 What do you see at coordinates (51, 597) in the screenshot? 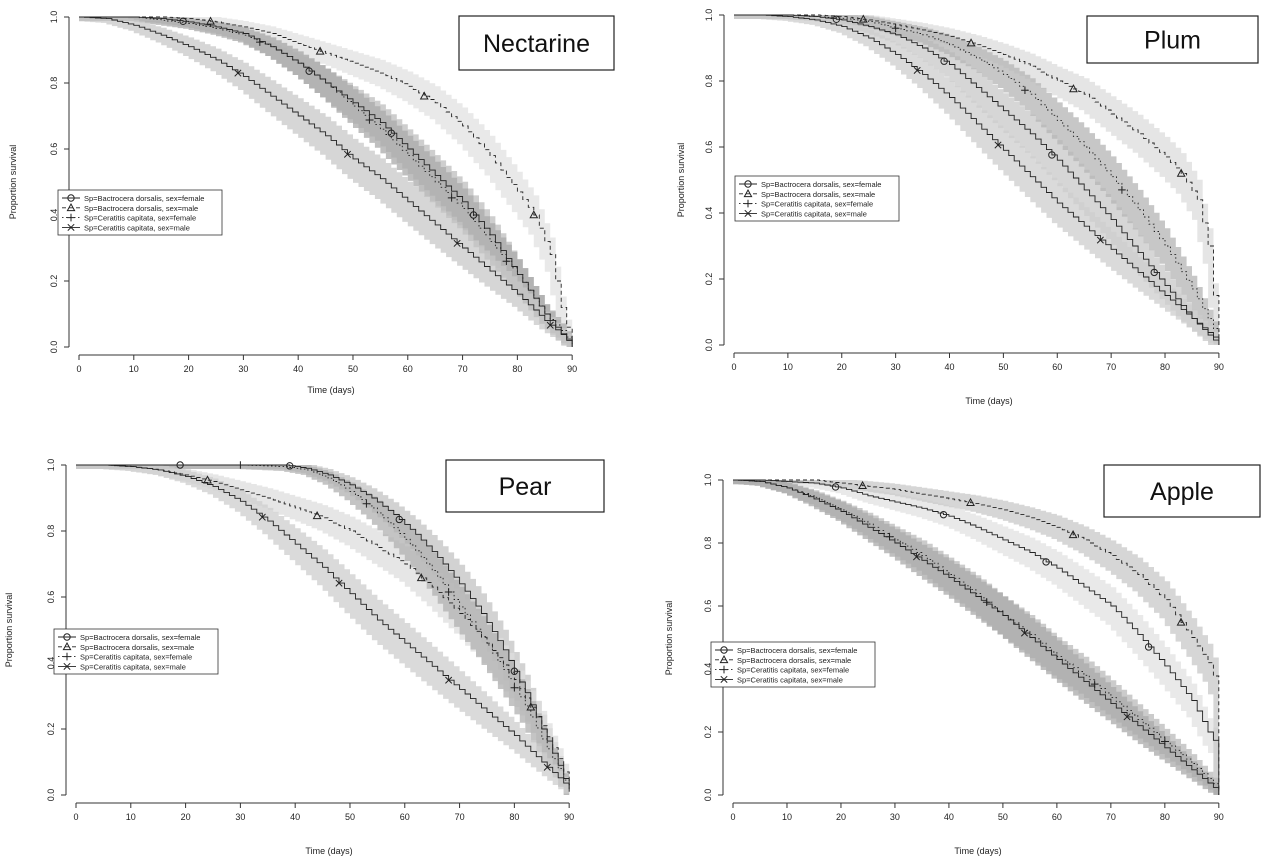
I see `y-tick-label: 0.6` at bounding box center [51, 597].